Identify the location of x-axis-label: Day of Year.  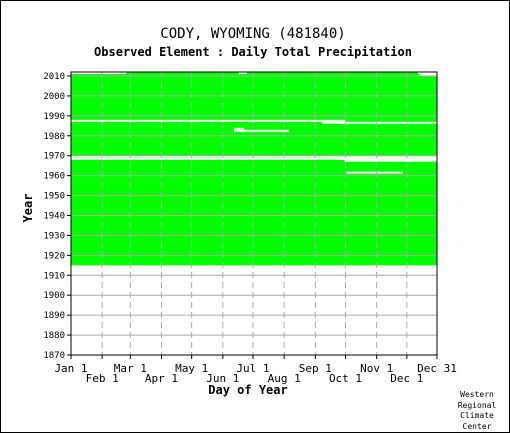
(247, 390).